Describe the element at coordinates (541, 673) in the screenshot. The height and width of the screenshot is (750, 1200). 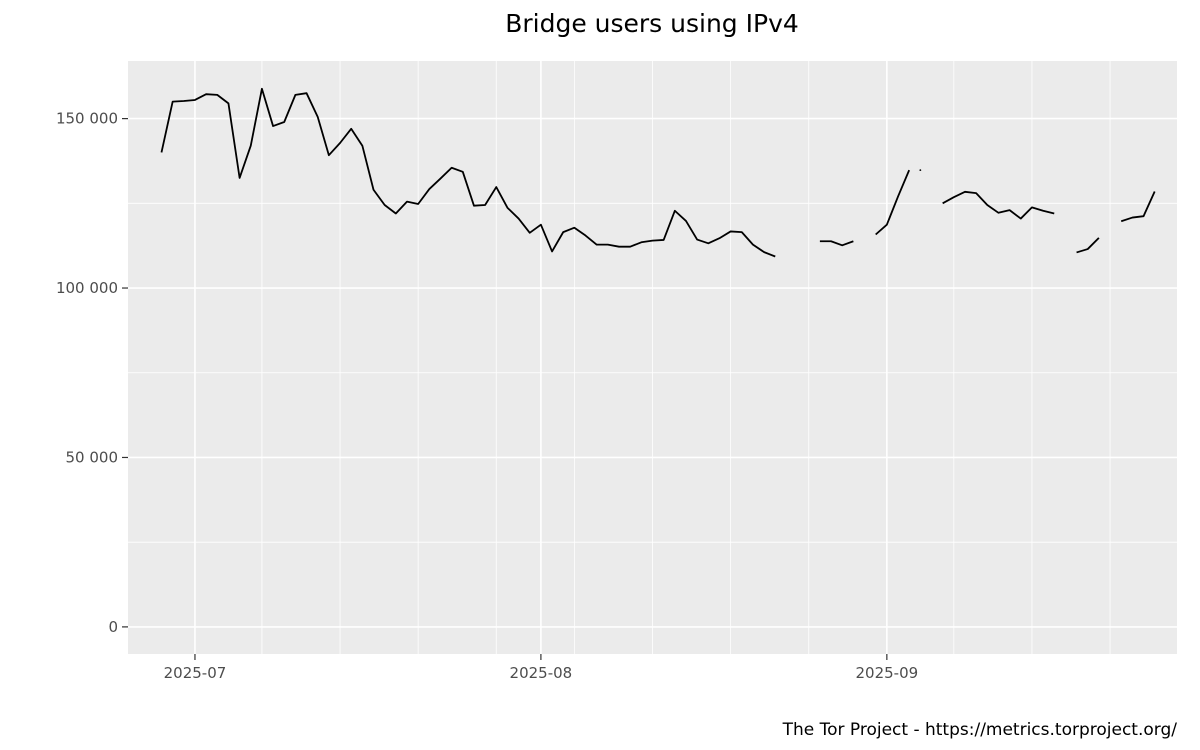
I see `x-tick-label: 2025-08` at that location.